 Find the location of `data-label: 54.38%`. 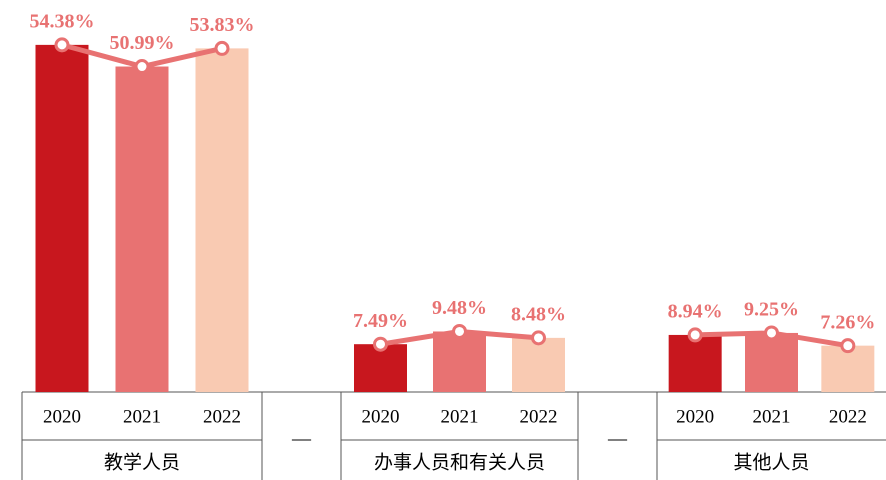

data-label: 54.38% is located at coordinates (62, 21).